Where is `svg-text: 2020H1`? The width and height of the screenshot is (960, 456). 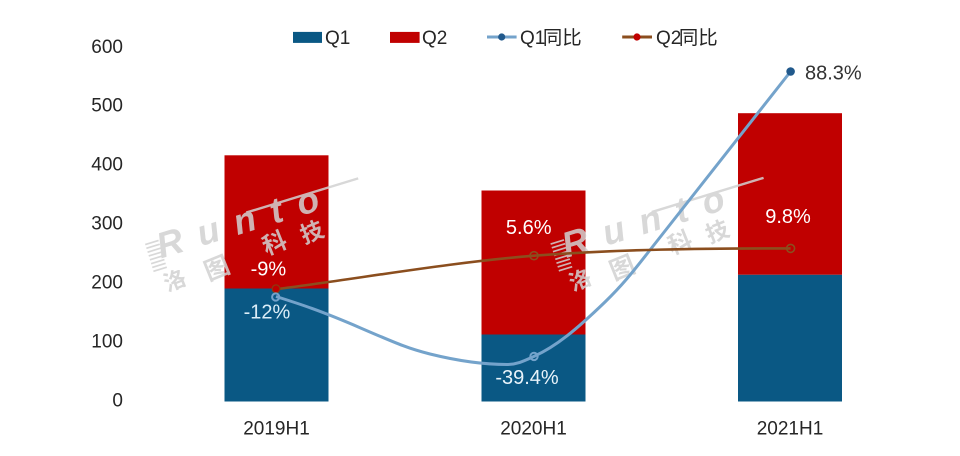 svg-text: 2020H1 is located at coordinates (533, 429).